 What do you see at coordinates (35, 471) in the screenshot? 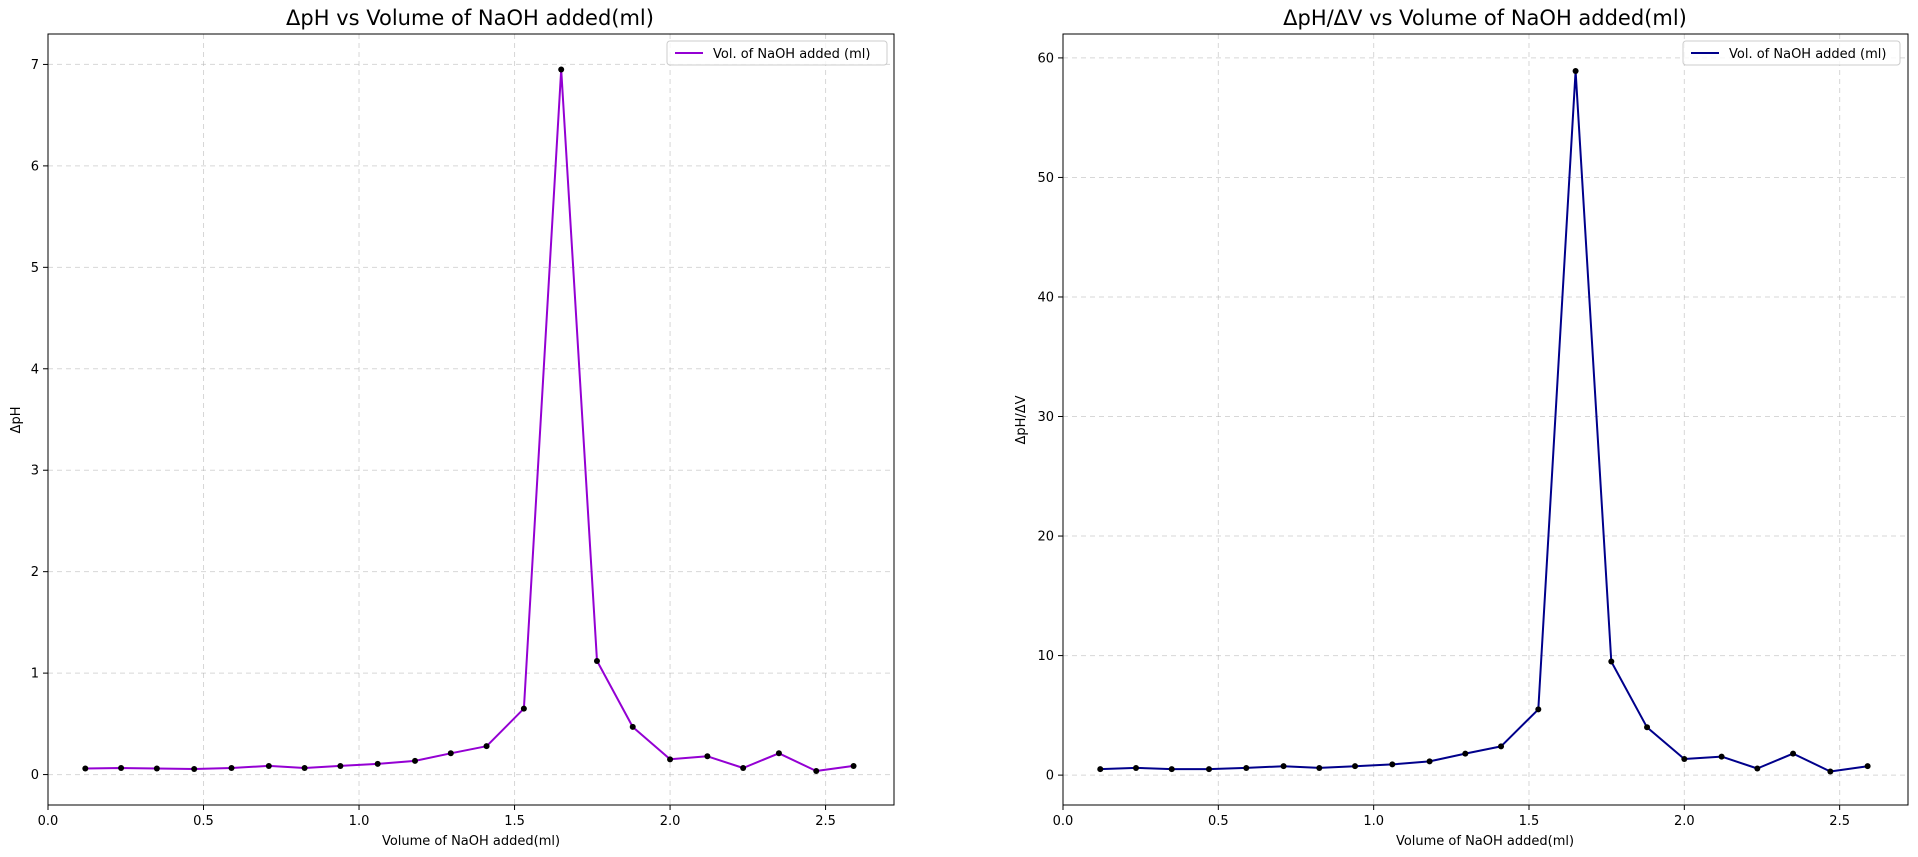
I see `y-tick-label: 3` at bounding box center [35, 471].